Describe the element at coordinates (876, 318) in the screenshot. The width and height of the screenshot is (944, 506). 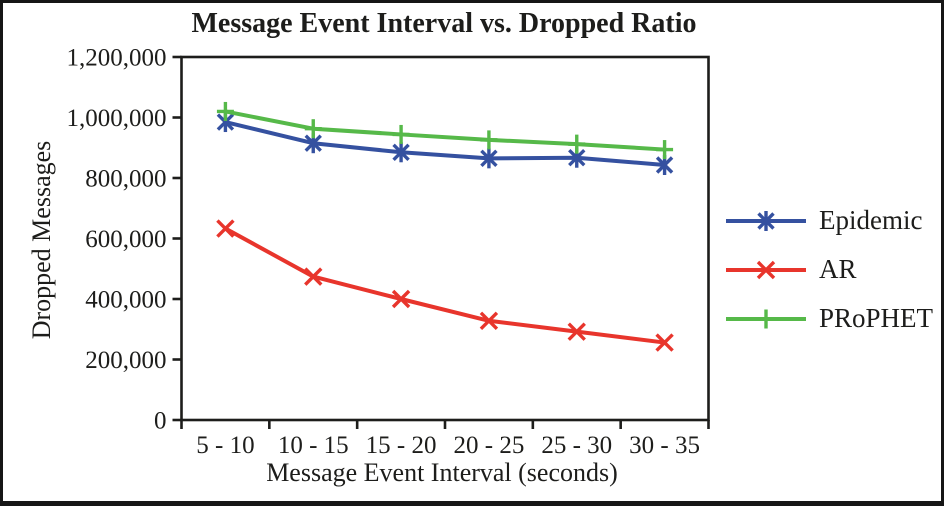
I see `legend-label-prophet: PRoPHET` at that location.